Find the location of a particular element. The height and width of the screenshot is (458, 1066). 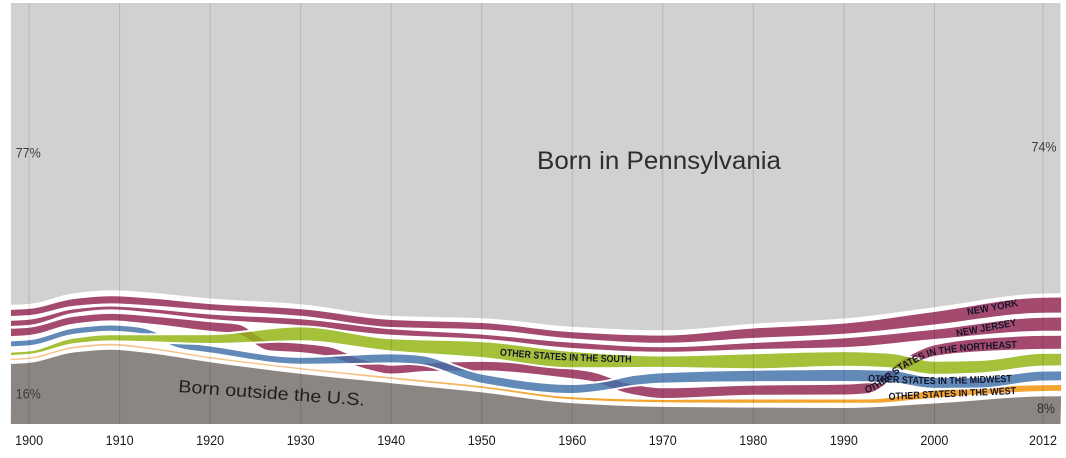

svg-text: 16% is located at coordinates (28, 394).